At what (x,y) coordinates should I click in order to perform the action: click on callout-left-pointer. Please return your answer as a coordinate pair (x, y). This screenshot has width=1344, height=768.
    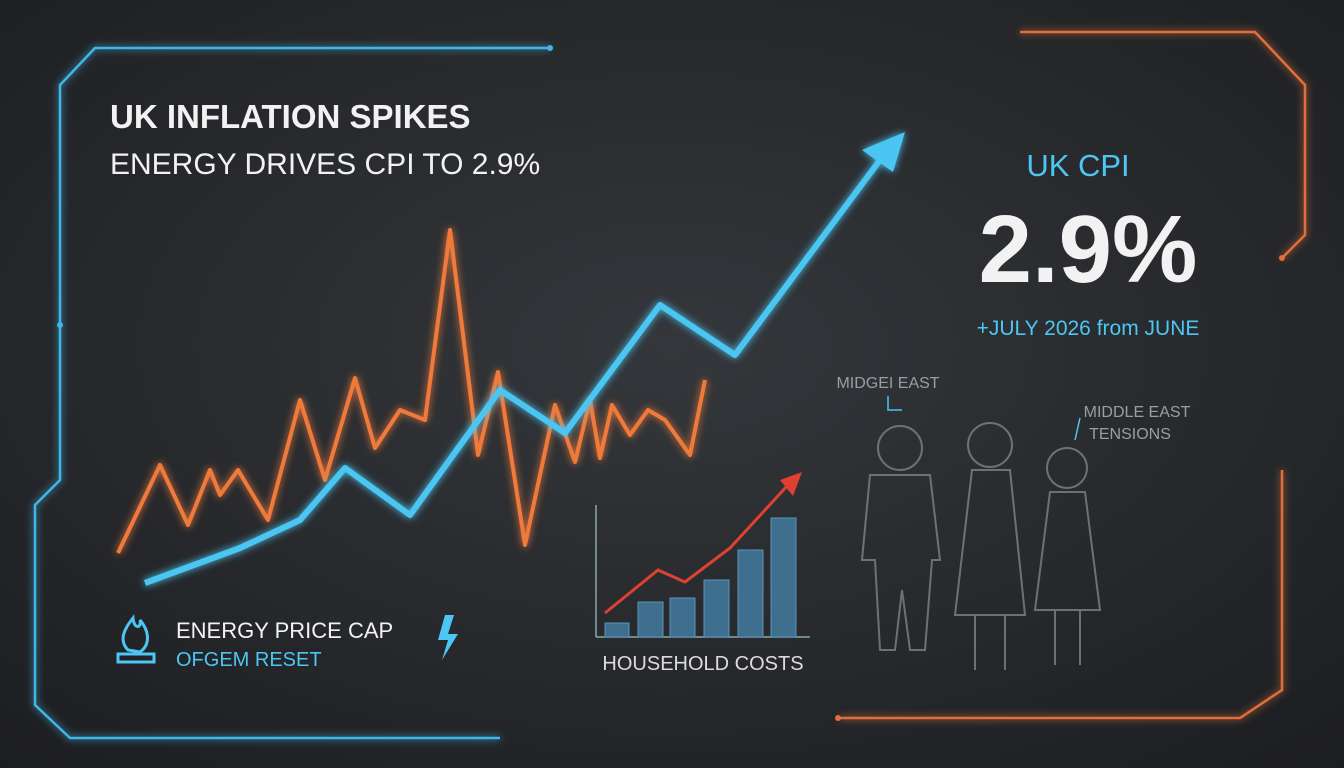
    Looking at the image, I should click on (894, 403).